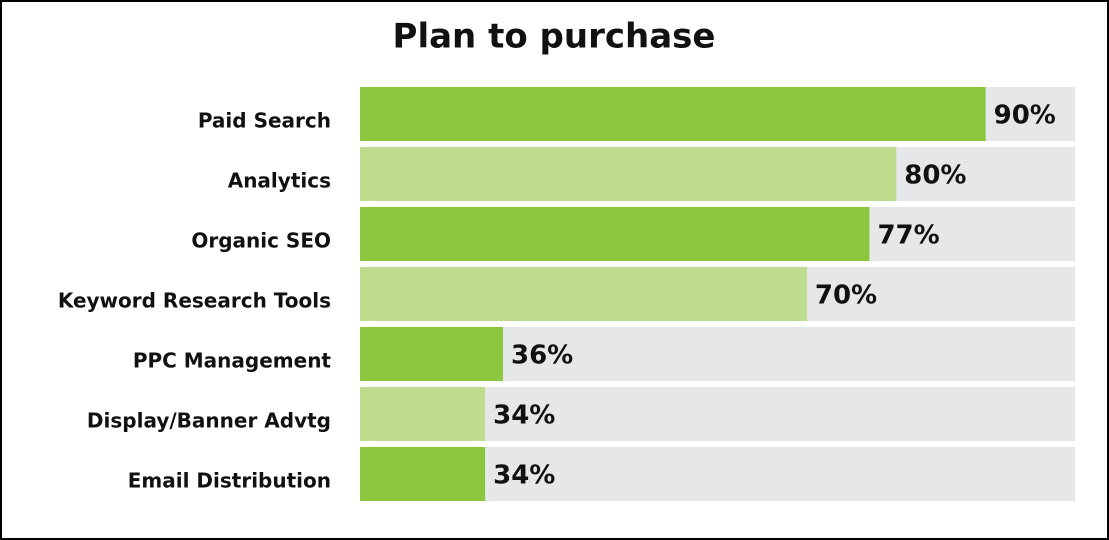  Describe the element at coordinates (229, 481) in the screenshot. I see `y-tick-label: Email Distribution` at that location.